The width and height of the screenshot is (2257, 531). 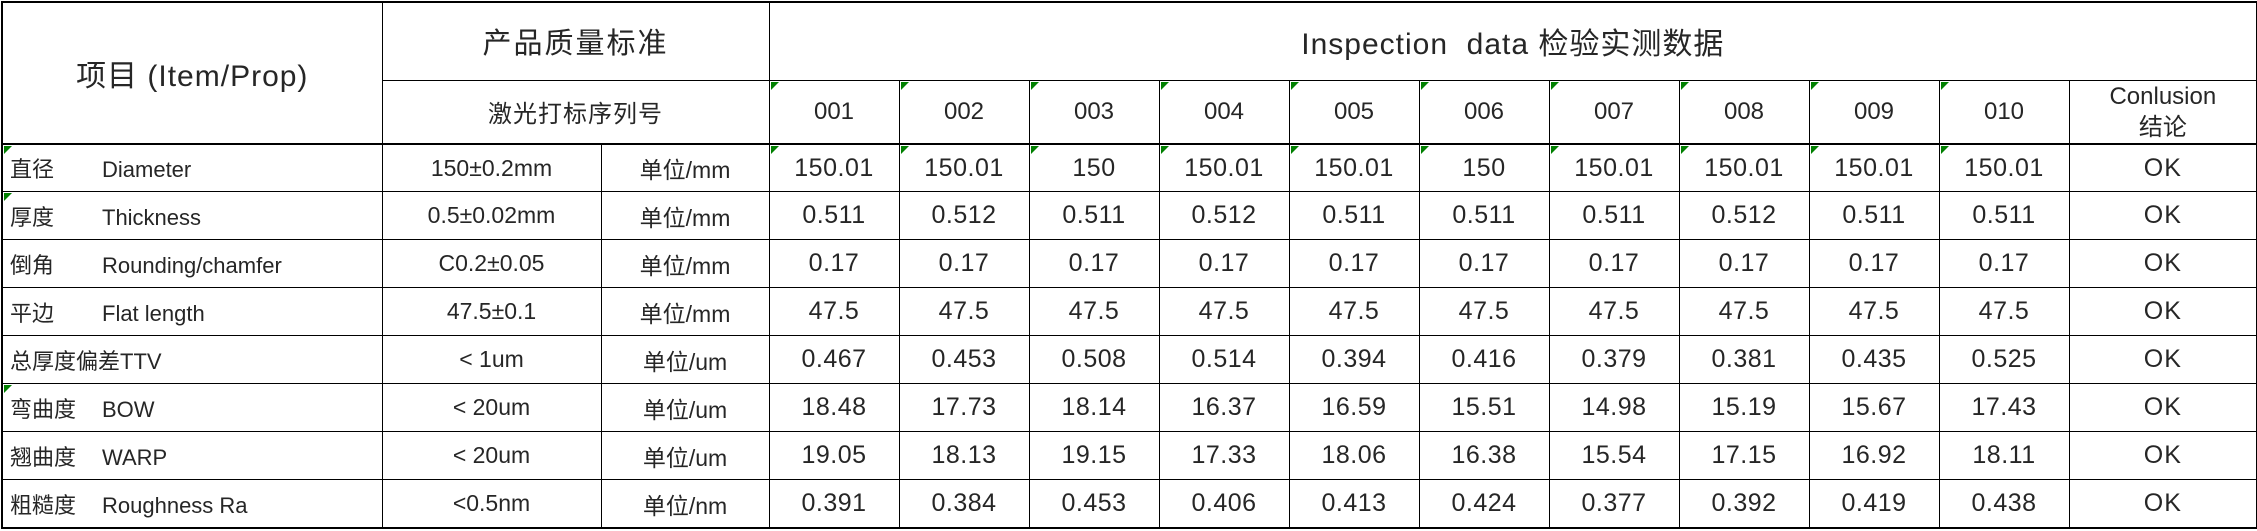 What do you see at coordinates (1094, 455) in the screenshot?
I see `value-cell-text: 19.15` at bounding box center [1094, 455].